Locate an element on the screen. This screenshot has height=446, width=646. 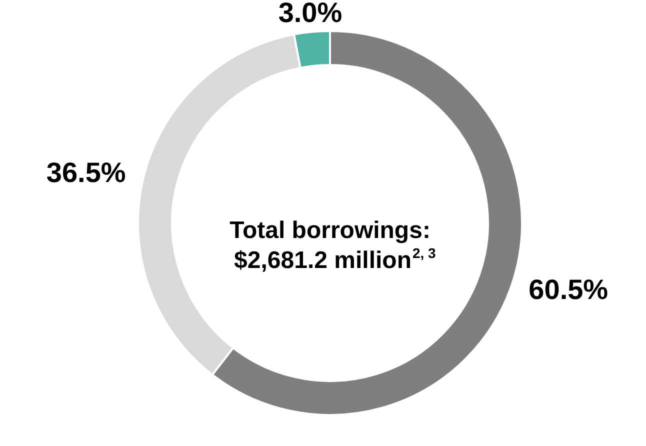
data-label: 3.0% is located at coordinates (310, 14).